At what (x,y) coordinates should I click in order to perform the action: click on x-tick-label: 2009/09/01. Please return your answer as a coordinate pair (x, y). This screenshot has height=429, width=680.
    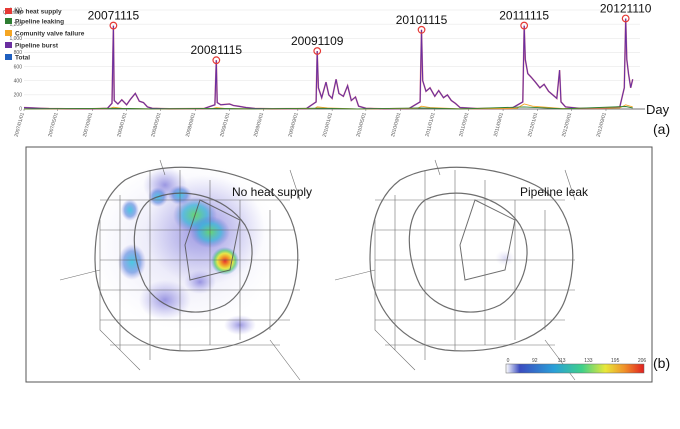
    Looking at the image, I should click on (293, 125).